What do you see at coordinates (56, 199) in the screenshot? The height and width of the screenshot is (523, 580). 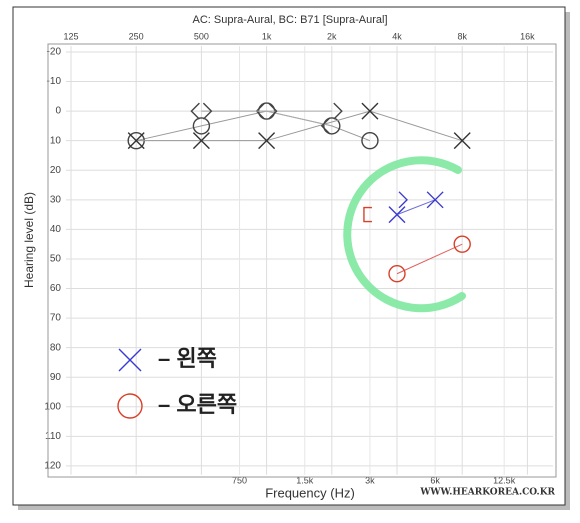 I see `y-tick-label: 30` at bounding box center [56, 199].